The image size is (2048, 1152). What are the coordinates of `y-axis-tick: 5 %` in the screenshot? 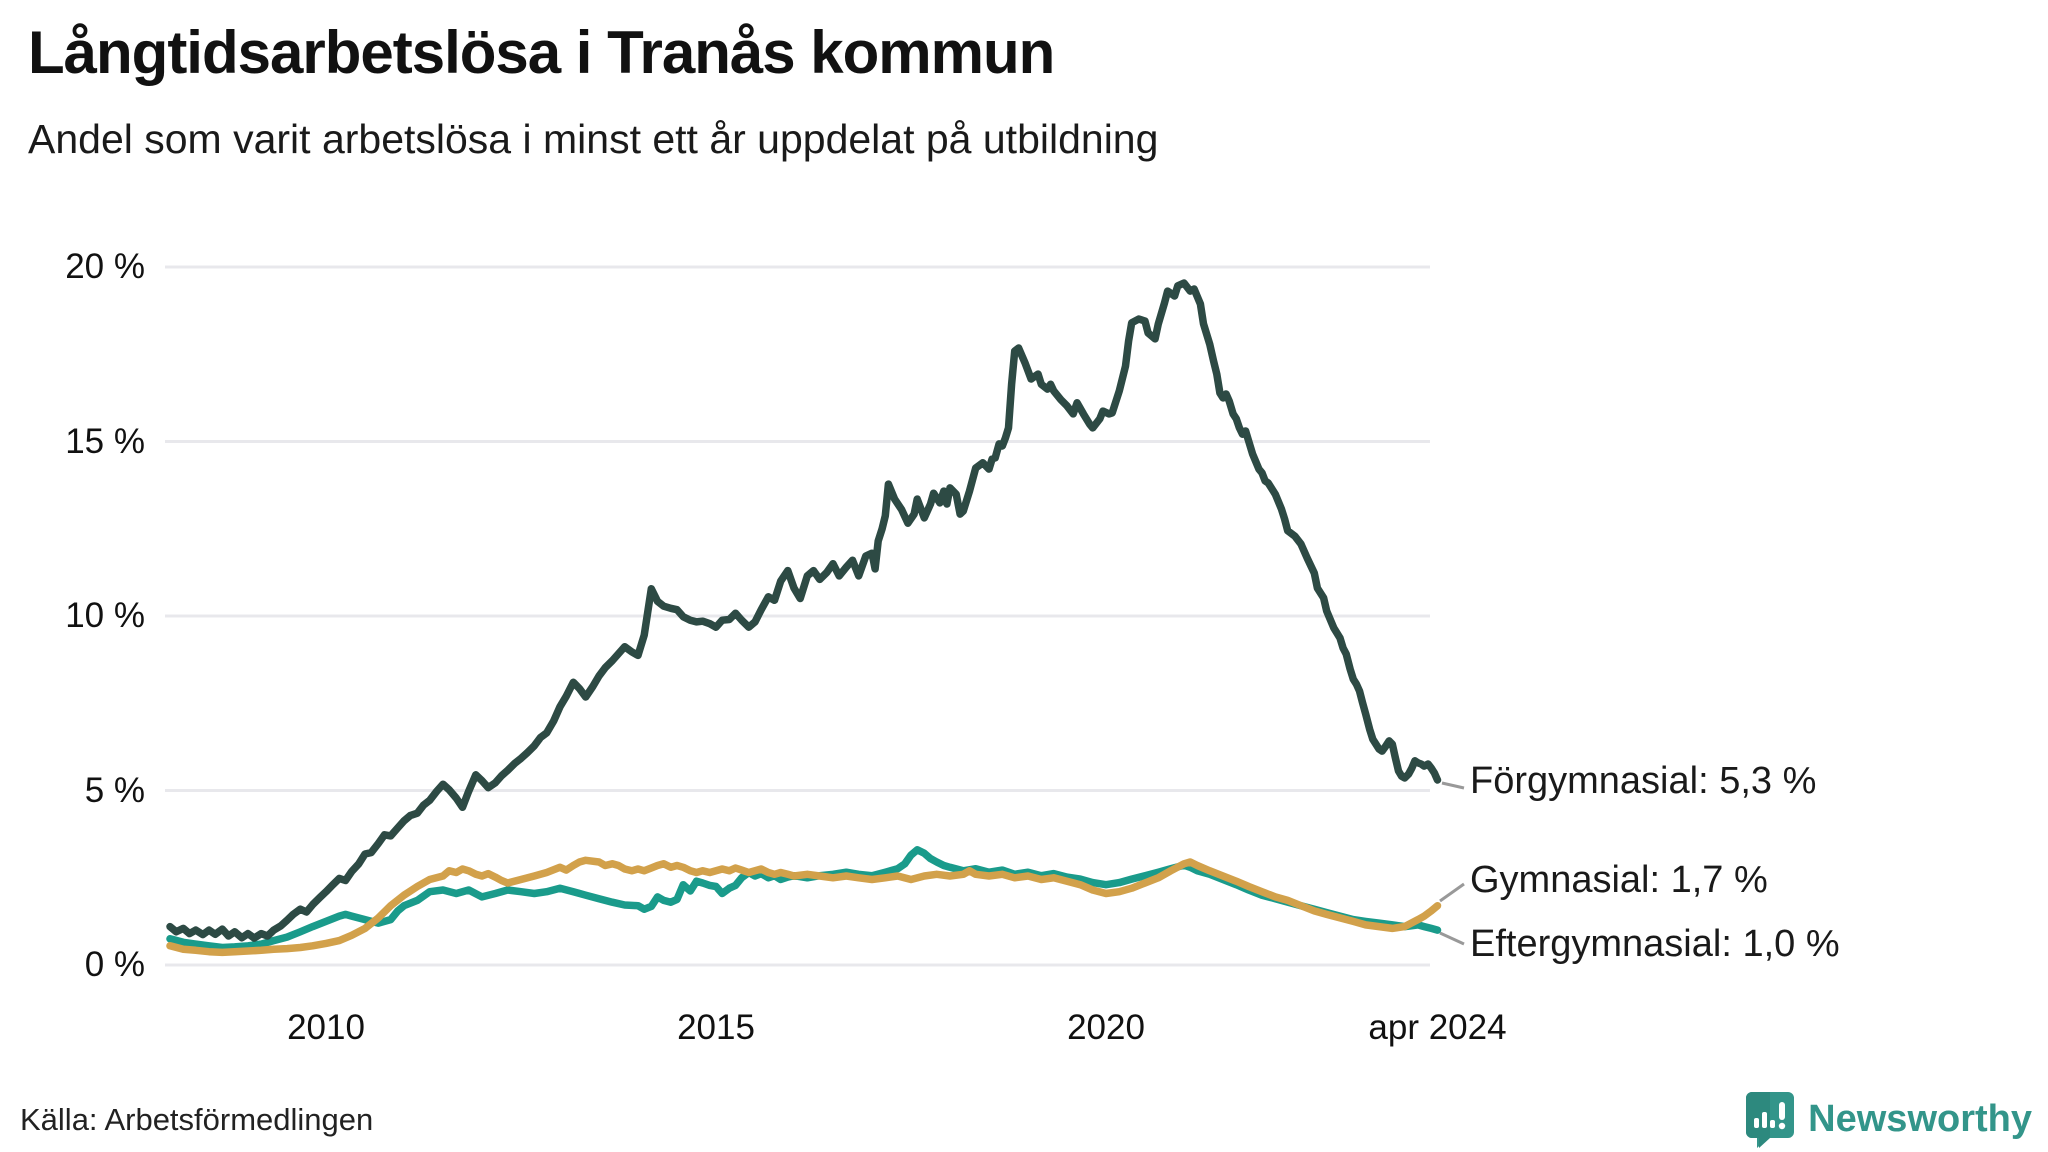 It's located at (114, 790).